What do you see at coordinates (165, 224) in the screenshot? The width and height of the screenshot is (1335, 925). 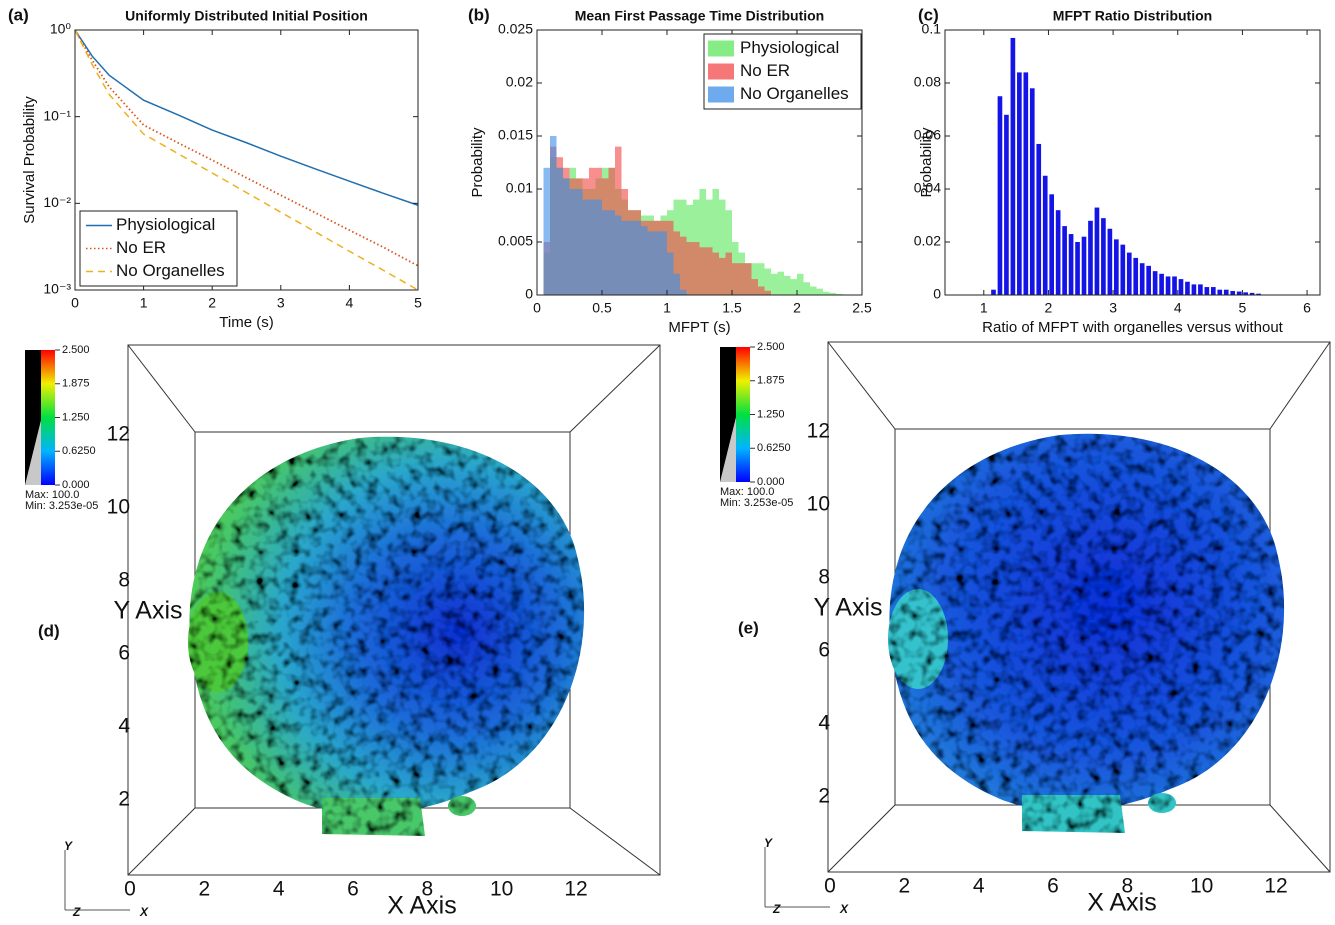 I see `legend-label: Physiological` at bounding box center [165, 224].